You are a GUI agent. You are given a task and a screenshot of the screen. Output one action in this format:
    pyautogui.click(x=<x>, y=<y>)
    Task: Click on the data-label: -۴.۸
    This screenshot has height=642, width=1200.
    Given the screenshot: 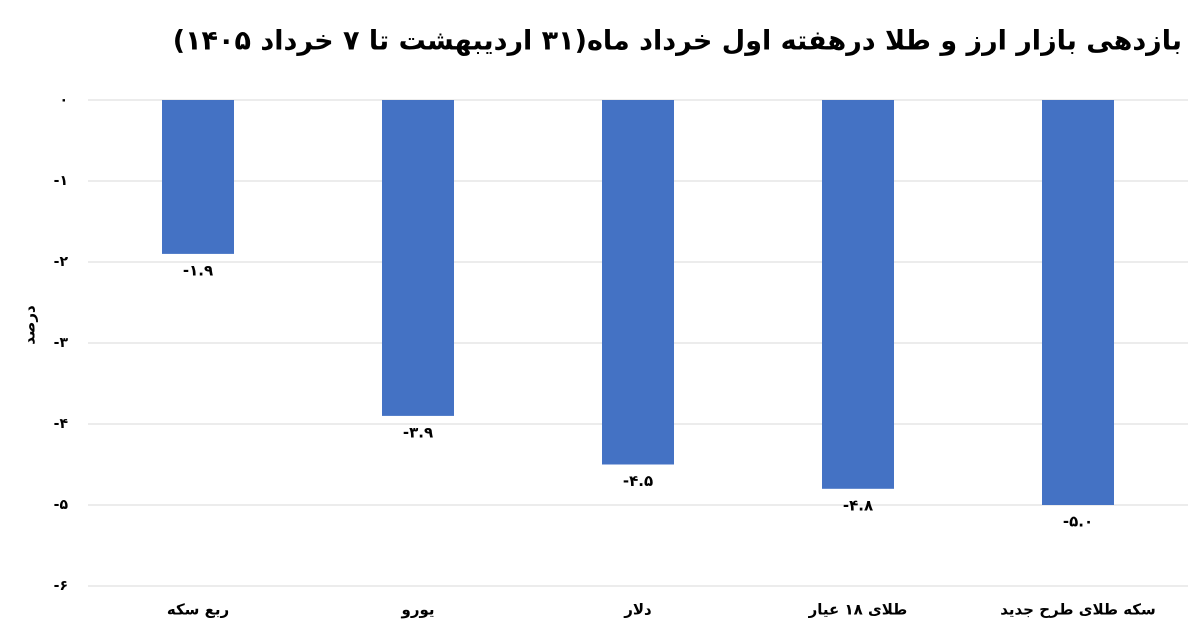 What is the action you would take?
    pyautogui.click(x=858, y=505)
    